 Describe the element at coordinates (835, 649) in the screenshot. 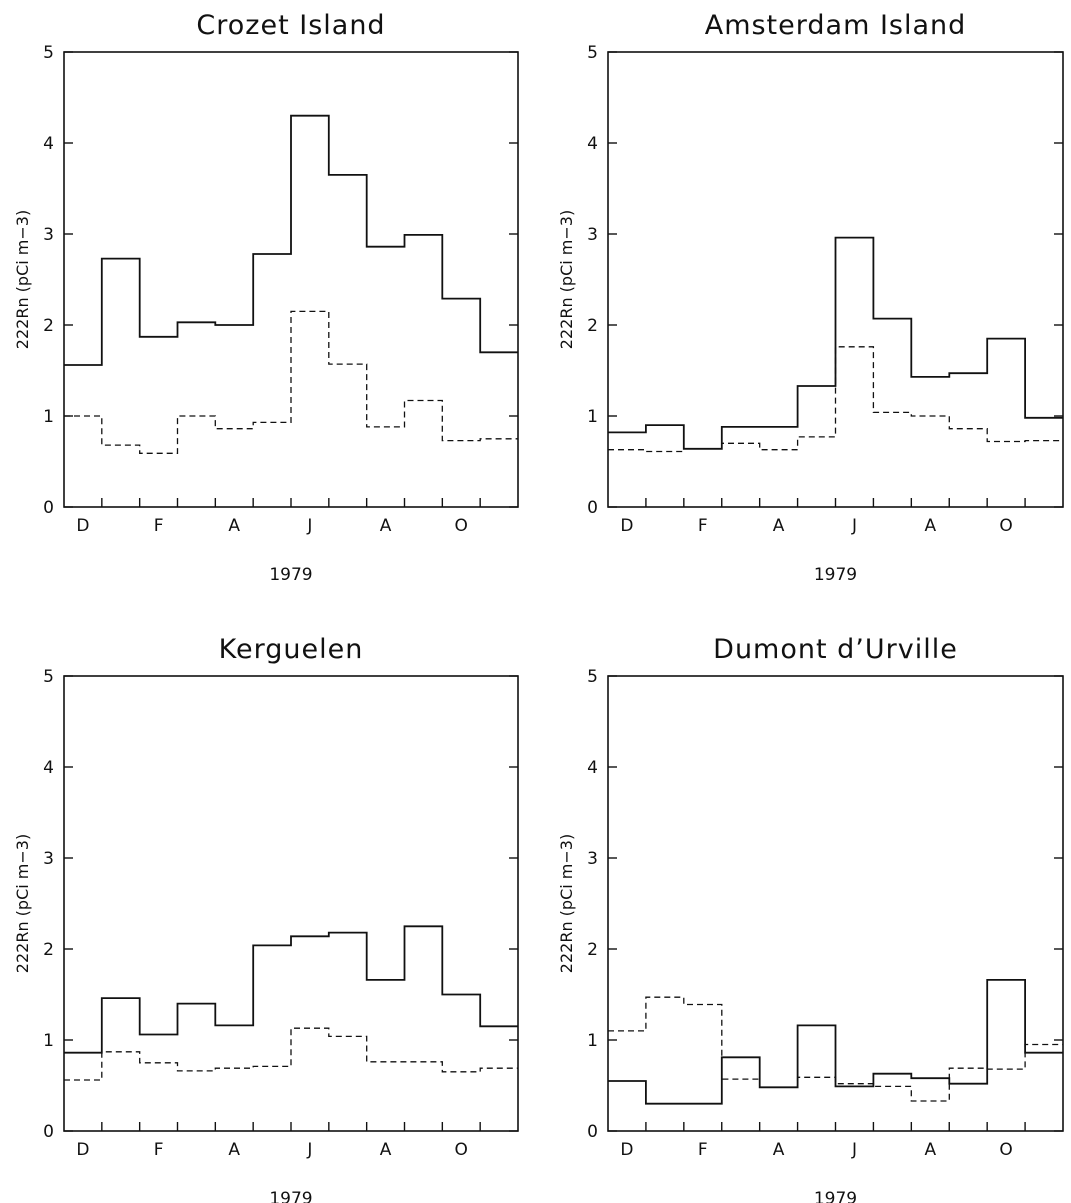

I see `panel-title: Dumont d’Urville` at that location.